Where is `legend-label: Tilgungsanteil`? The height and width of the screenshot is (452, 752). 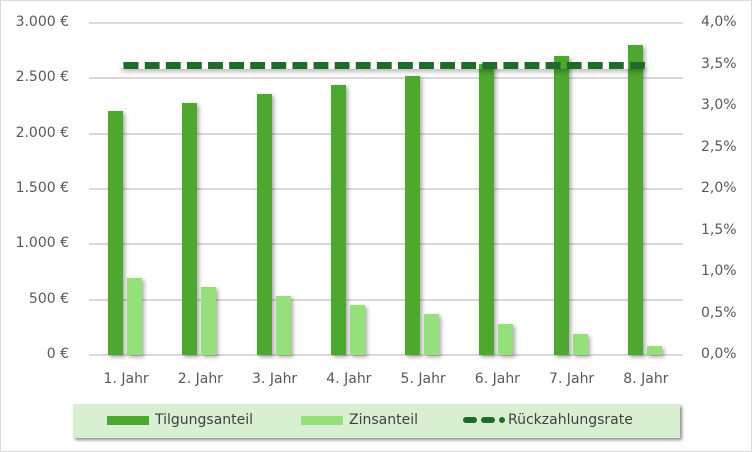
legend-label: Tilgungsanteil is located at coordinates (204, 420).